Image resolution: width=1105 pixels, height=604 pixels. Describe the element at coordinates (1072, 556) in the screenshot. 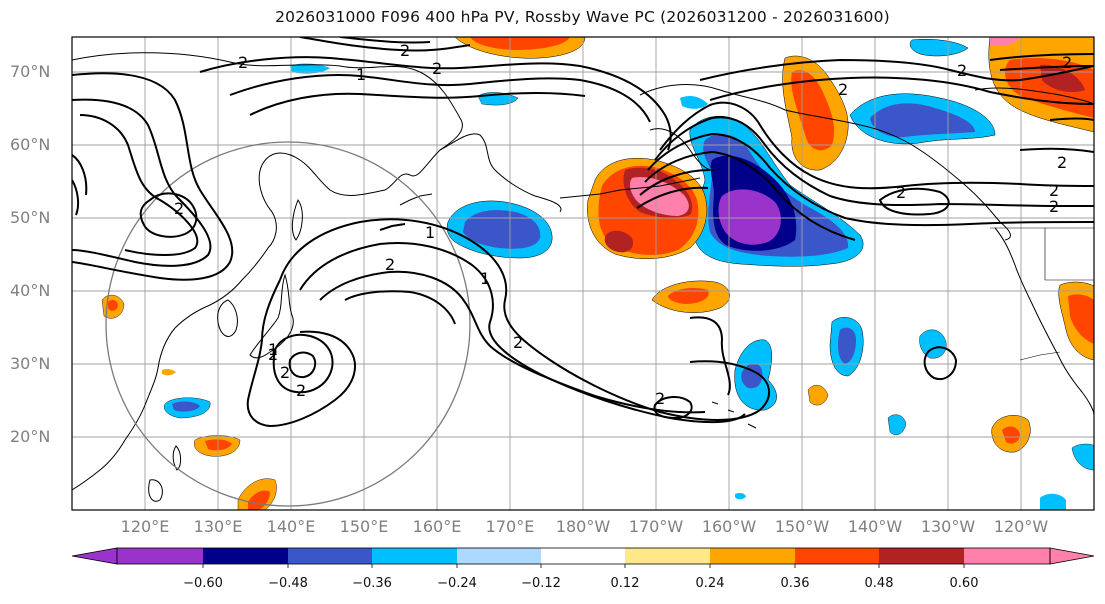

I see `colorbar-extend-max` at that location.